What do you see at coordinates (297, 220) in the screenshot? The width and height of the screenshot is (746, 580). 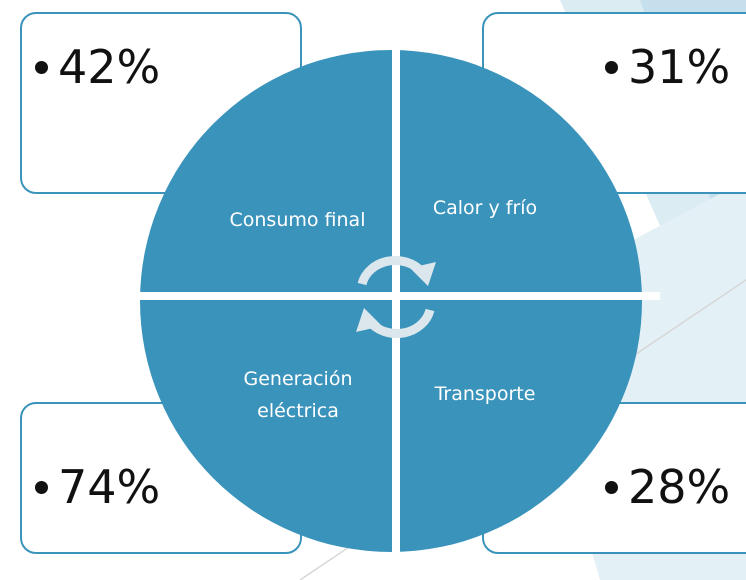 I see `quadrant-label: Consumo final` at bounding box center [297, 220].